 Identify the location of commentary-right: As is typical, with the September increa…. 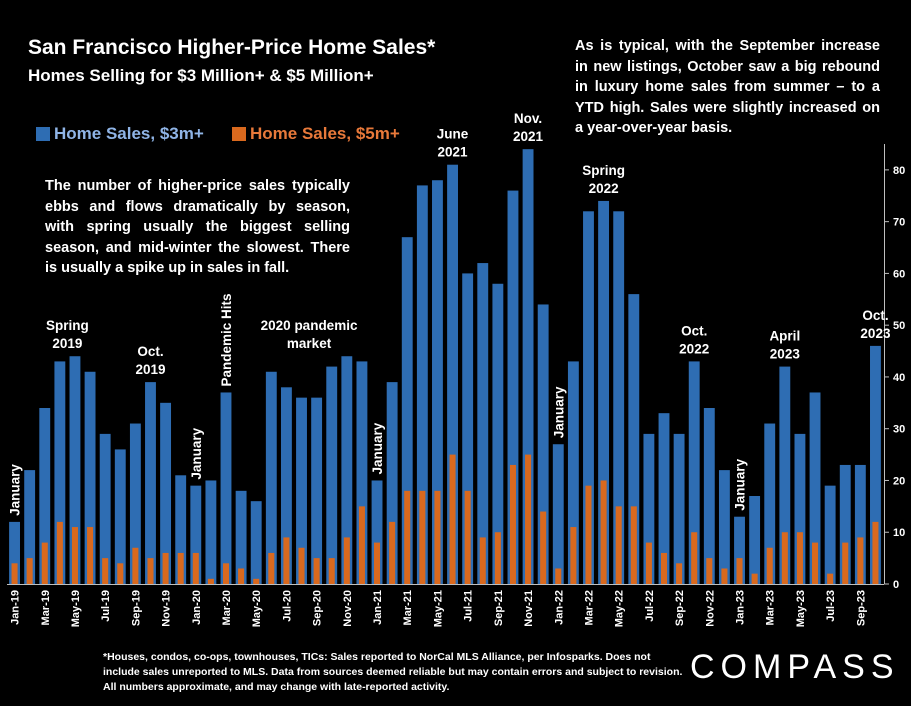
(727, 87).